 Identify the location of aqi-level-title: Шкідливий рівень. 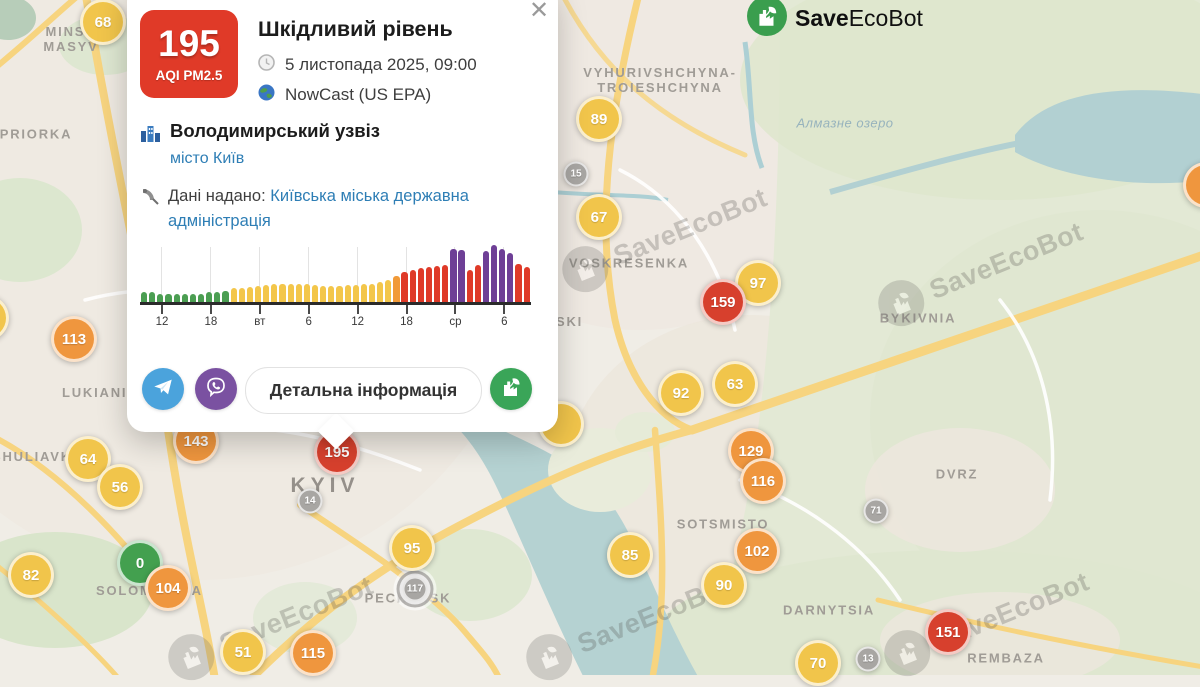
(355, 29).